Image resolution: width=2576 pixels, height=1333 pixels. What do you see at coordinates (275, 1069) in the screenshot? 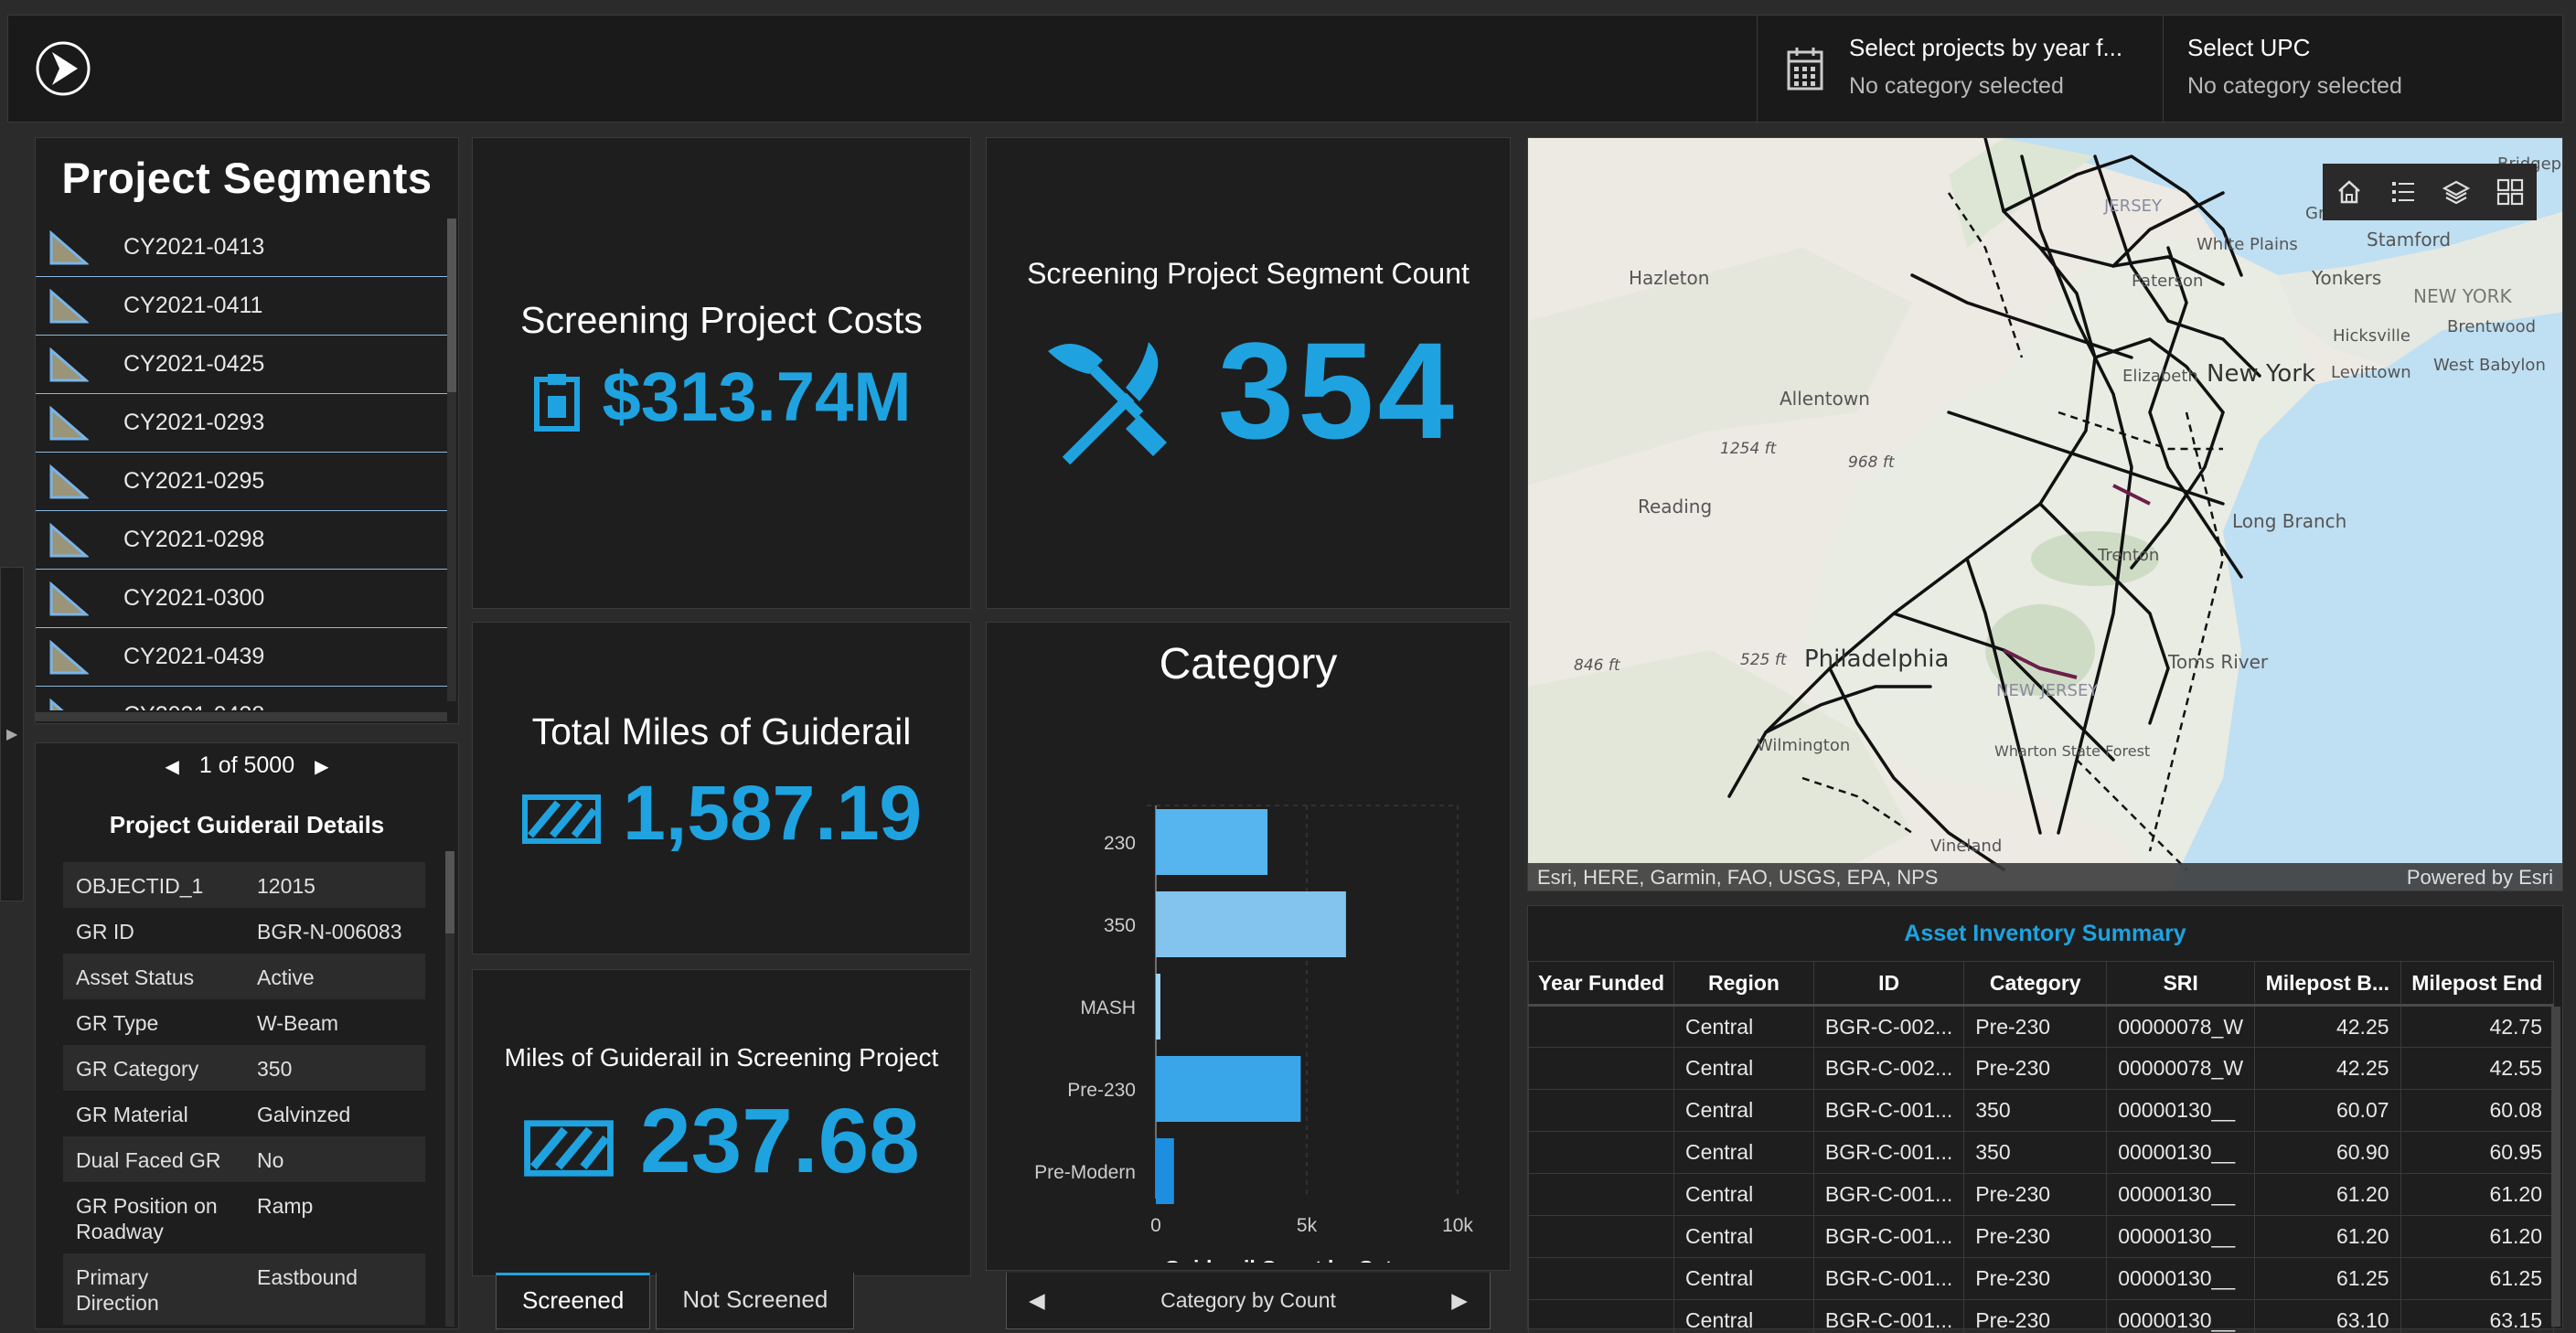
I see `details-value: 350` at bounding box center [275, 1069].